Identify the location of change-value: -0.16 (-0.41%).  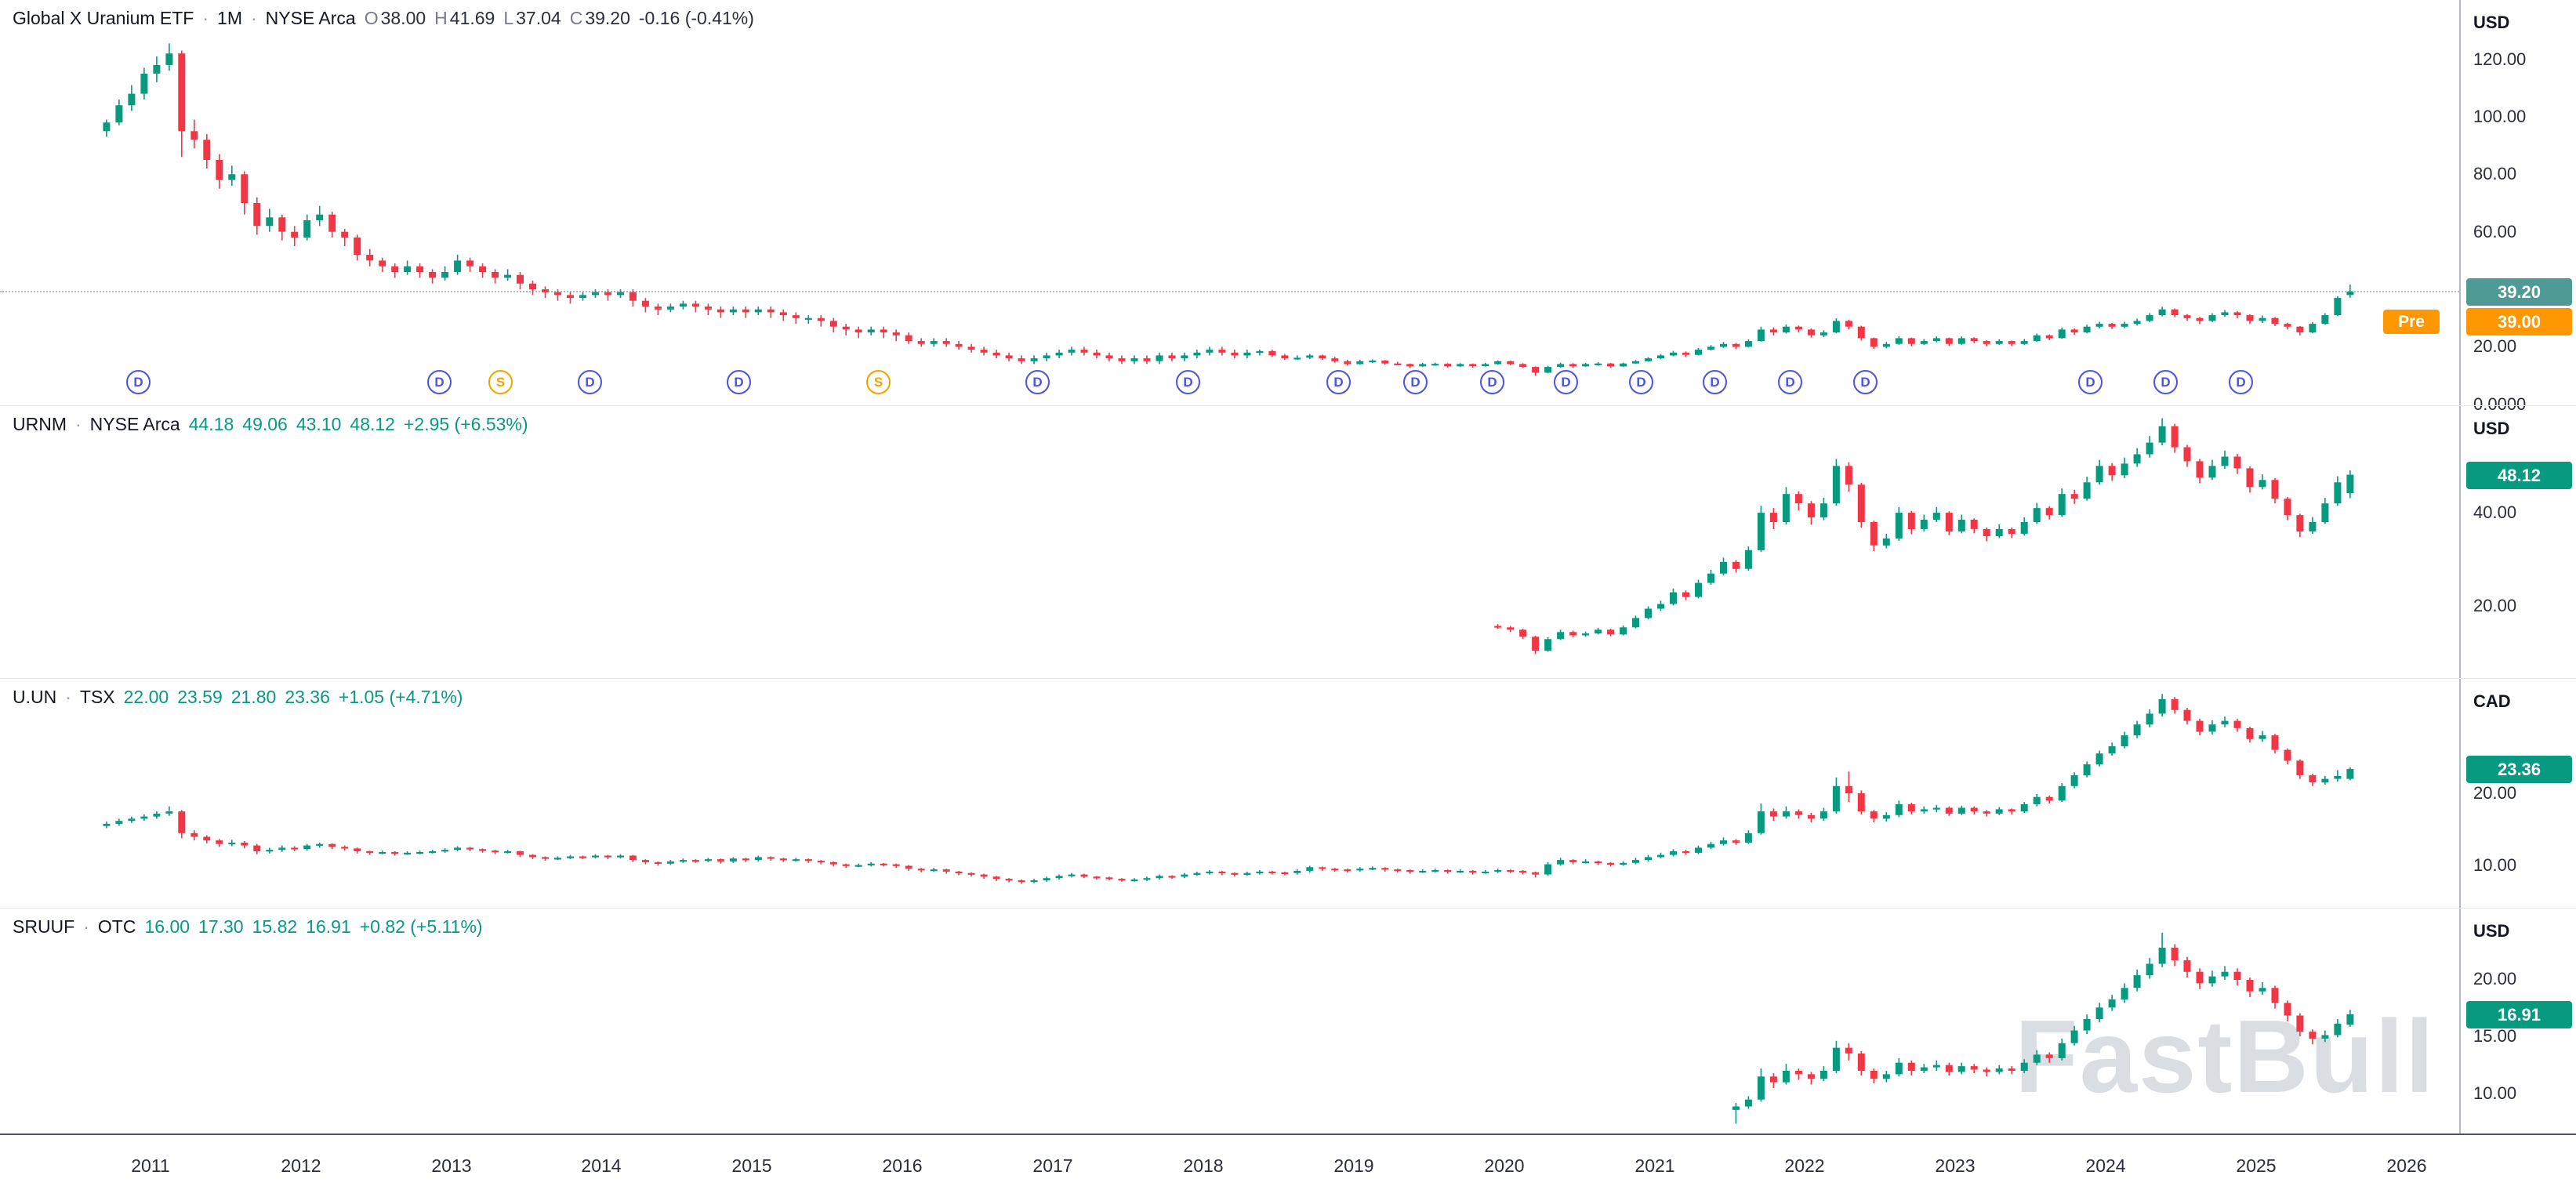
(696, 18).